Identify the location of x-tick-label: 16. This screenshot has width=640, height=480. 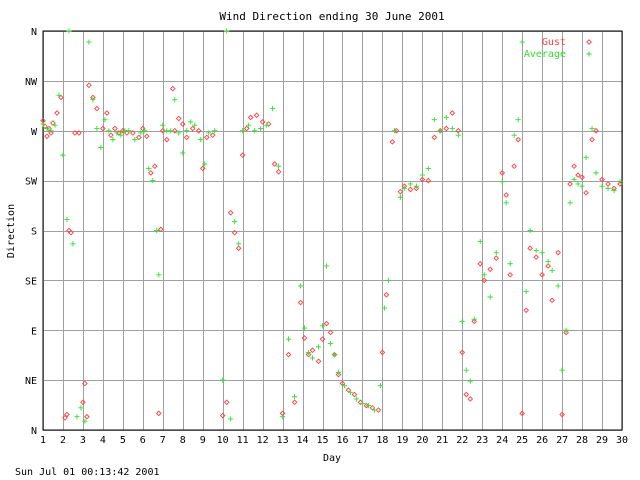
(342, 440).